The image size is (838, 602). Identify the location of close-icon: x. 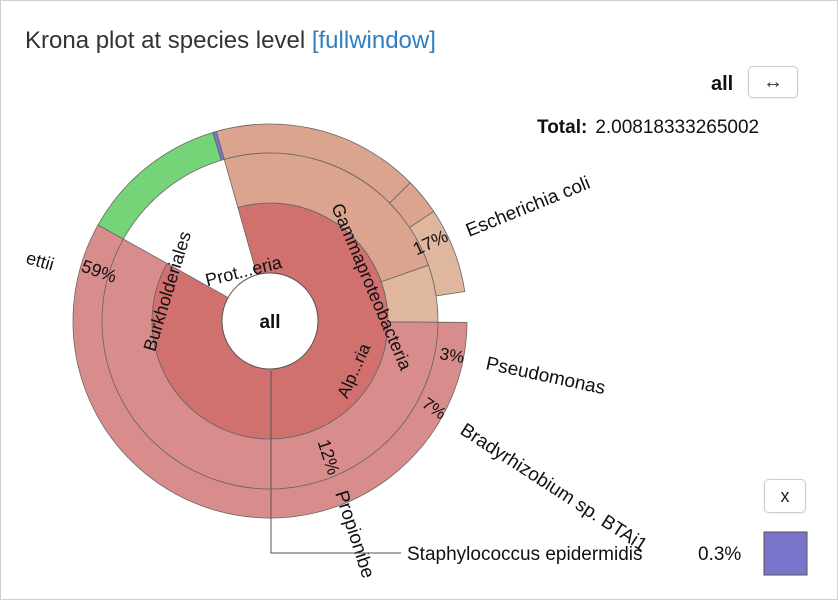
(785, 495).